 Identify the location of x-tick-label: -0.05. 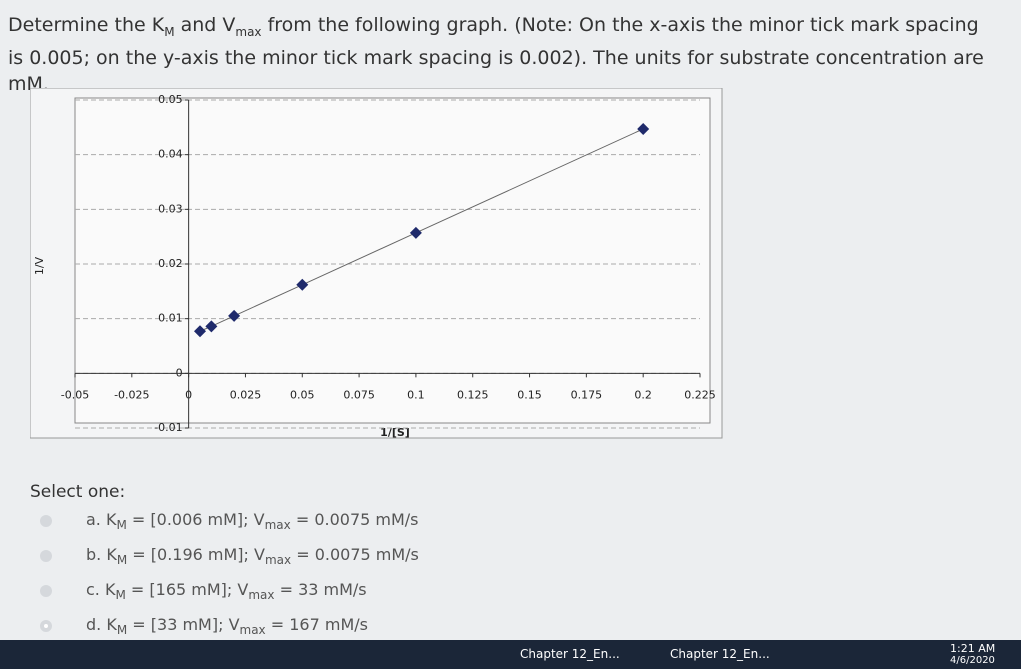
(75, 394).